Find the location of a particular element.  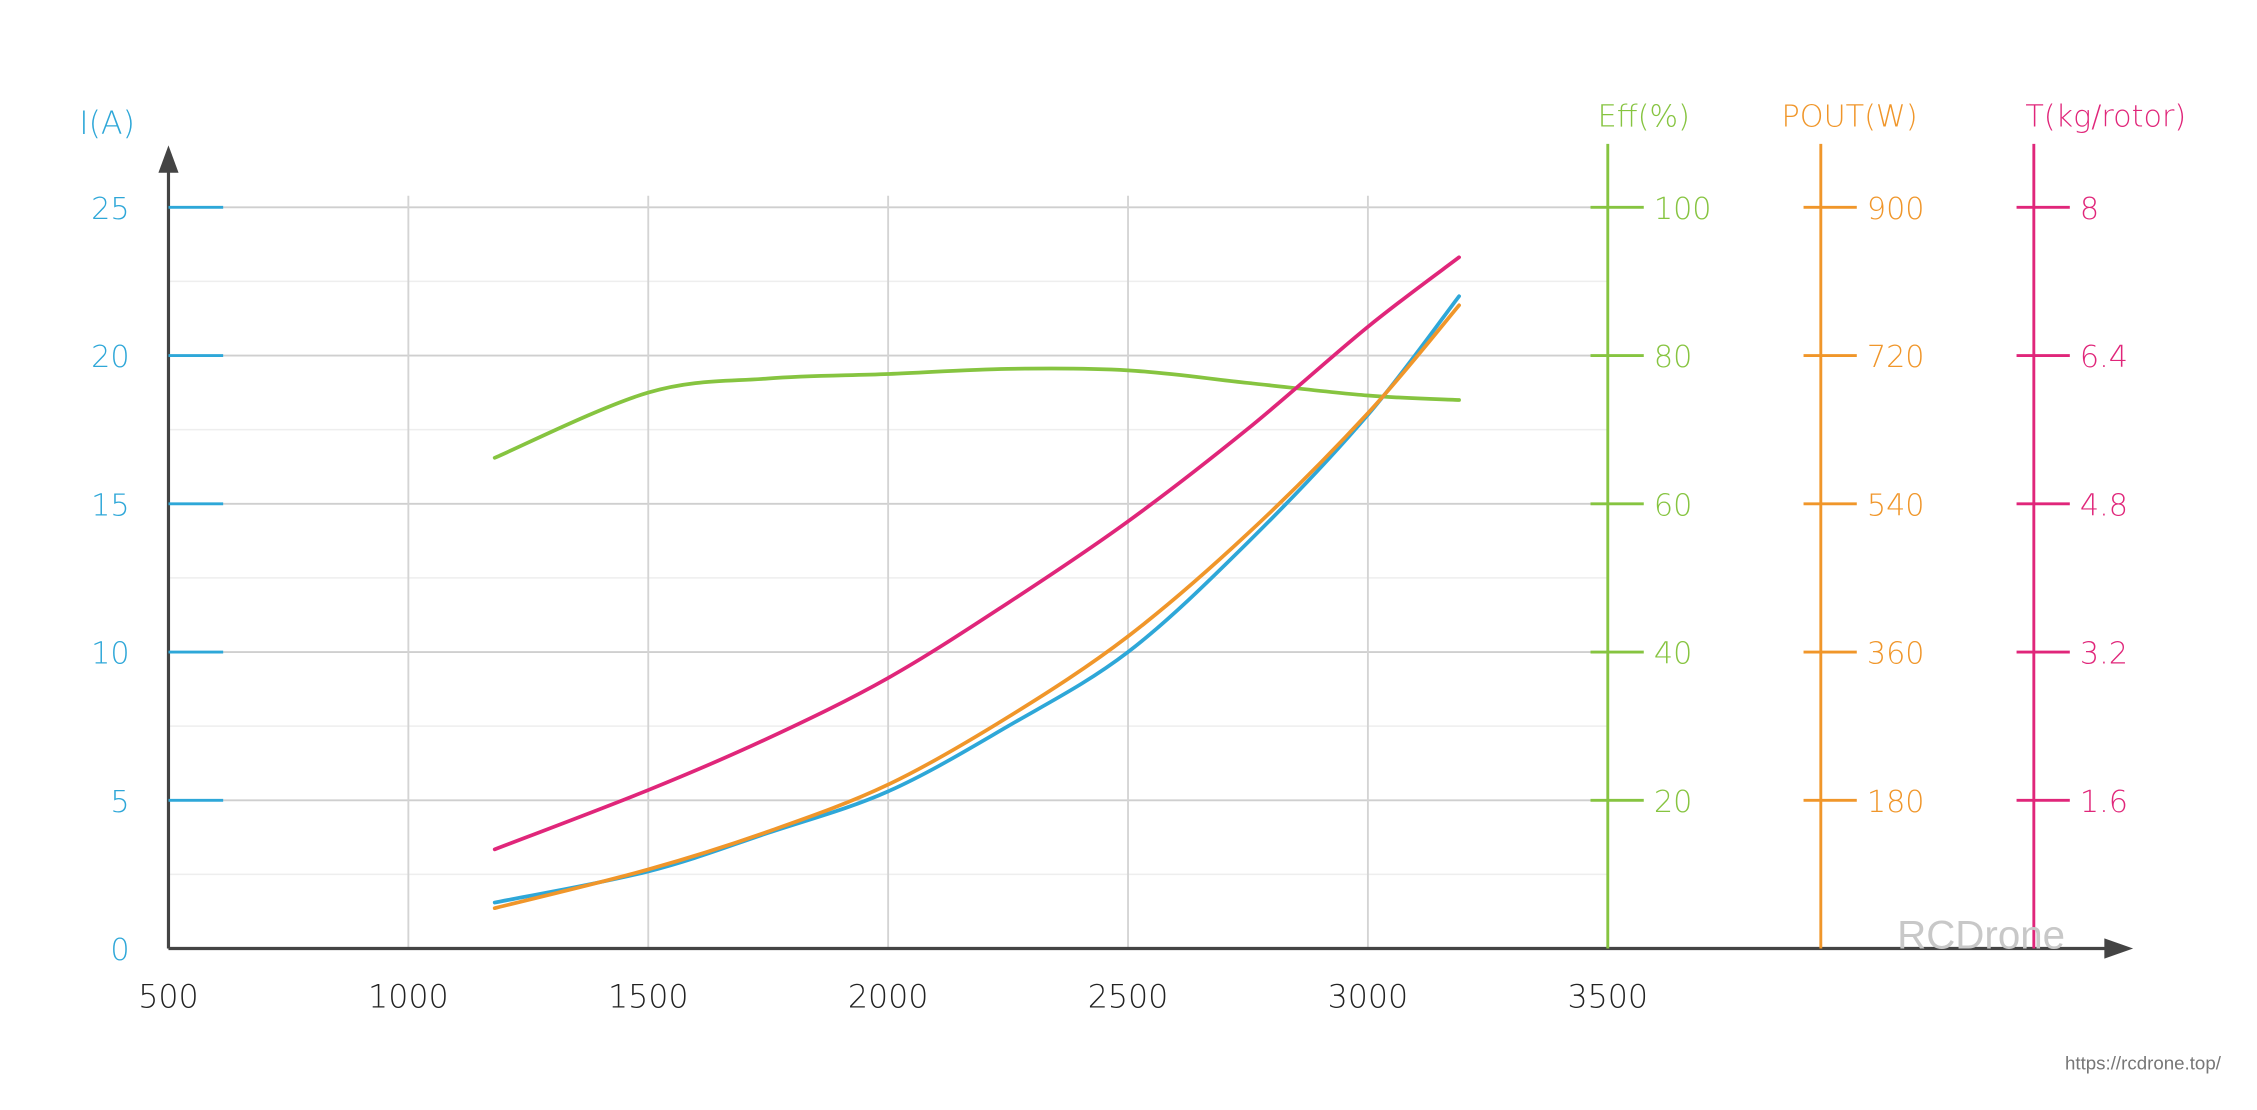

t-tick-label: 3.2 is located at coordinates (2104, 654).